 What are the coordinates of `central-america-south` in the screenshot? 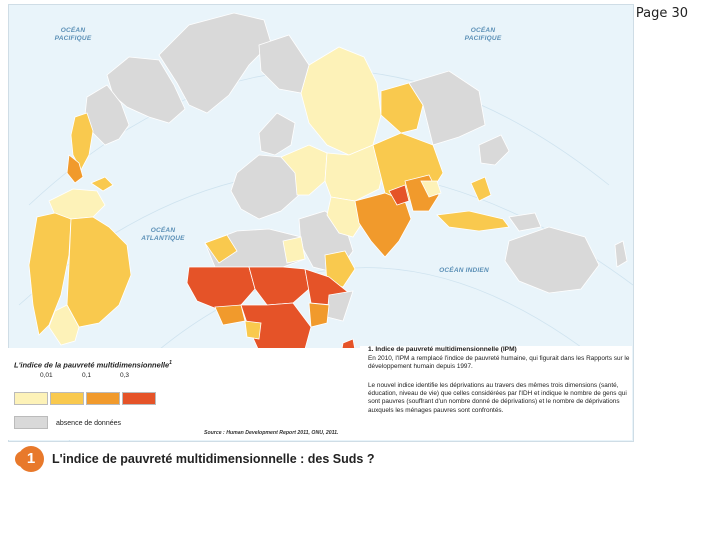 It's located at (75, 169).